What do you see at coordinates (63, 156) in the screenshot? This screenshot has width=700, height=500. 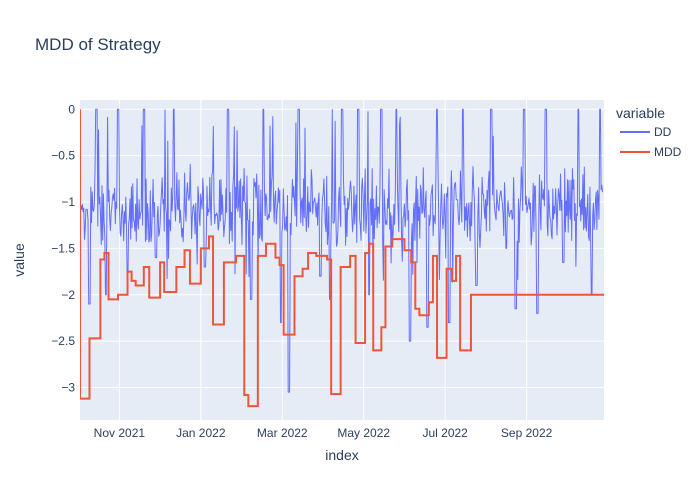 I see `y-tick-label: −0.5` at bounding box center [63, 156].